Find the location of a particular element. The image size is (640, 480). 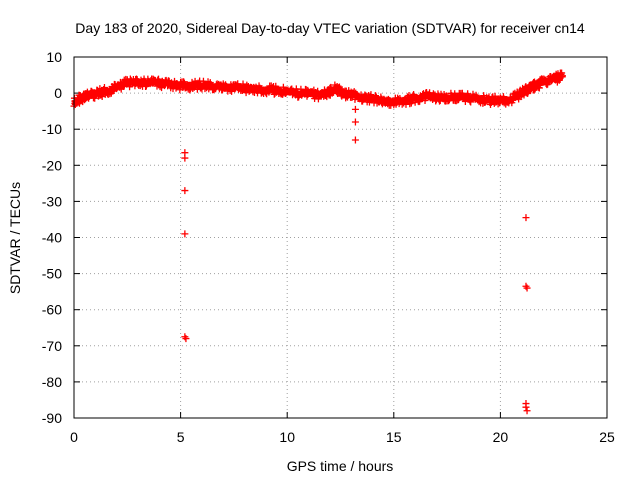

y-tick-label: -20 is located at coordinates (52, 165).